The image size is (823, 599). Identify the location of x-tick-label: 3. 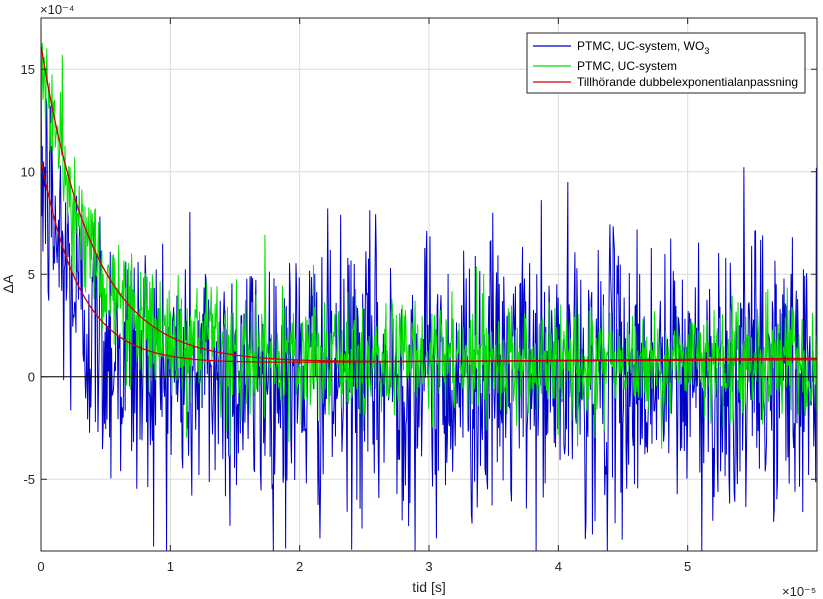
(428, 566).